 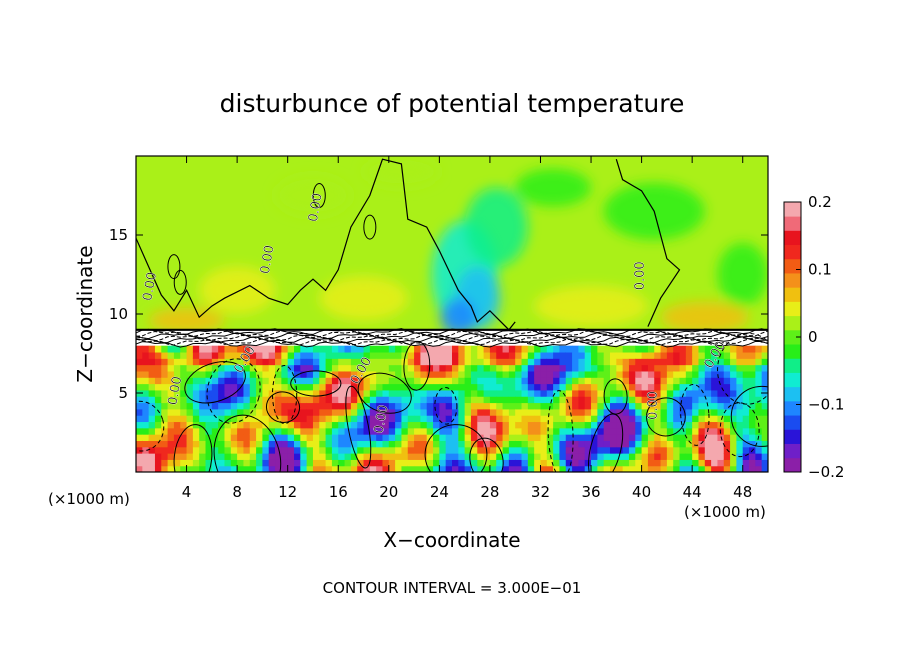 I want to click on x-unit-left: (×1000 m), so click(x=89, y=499).